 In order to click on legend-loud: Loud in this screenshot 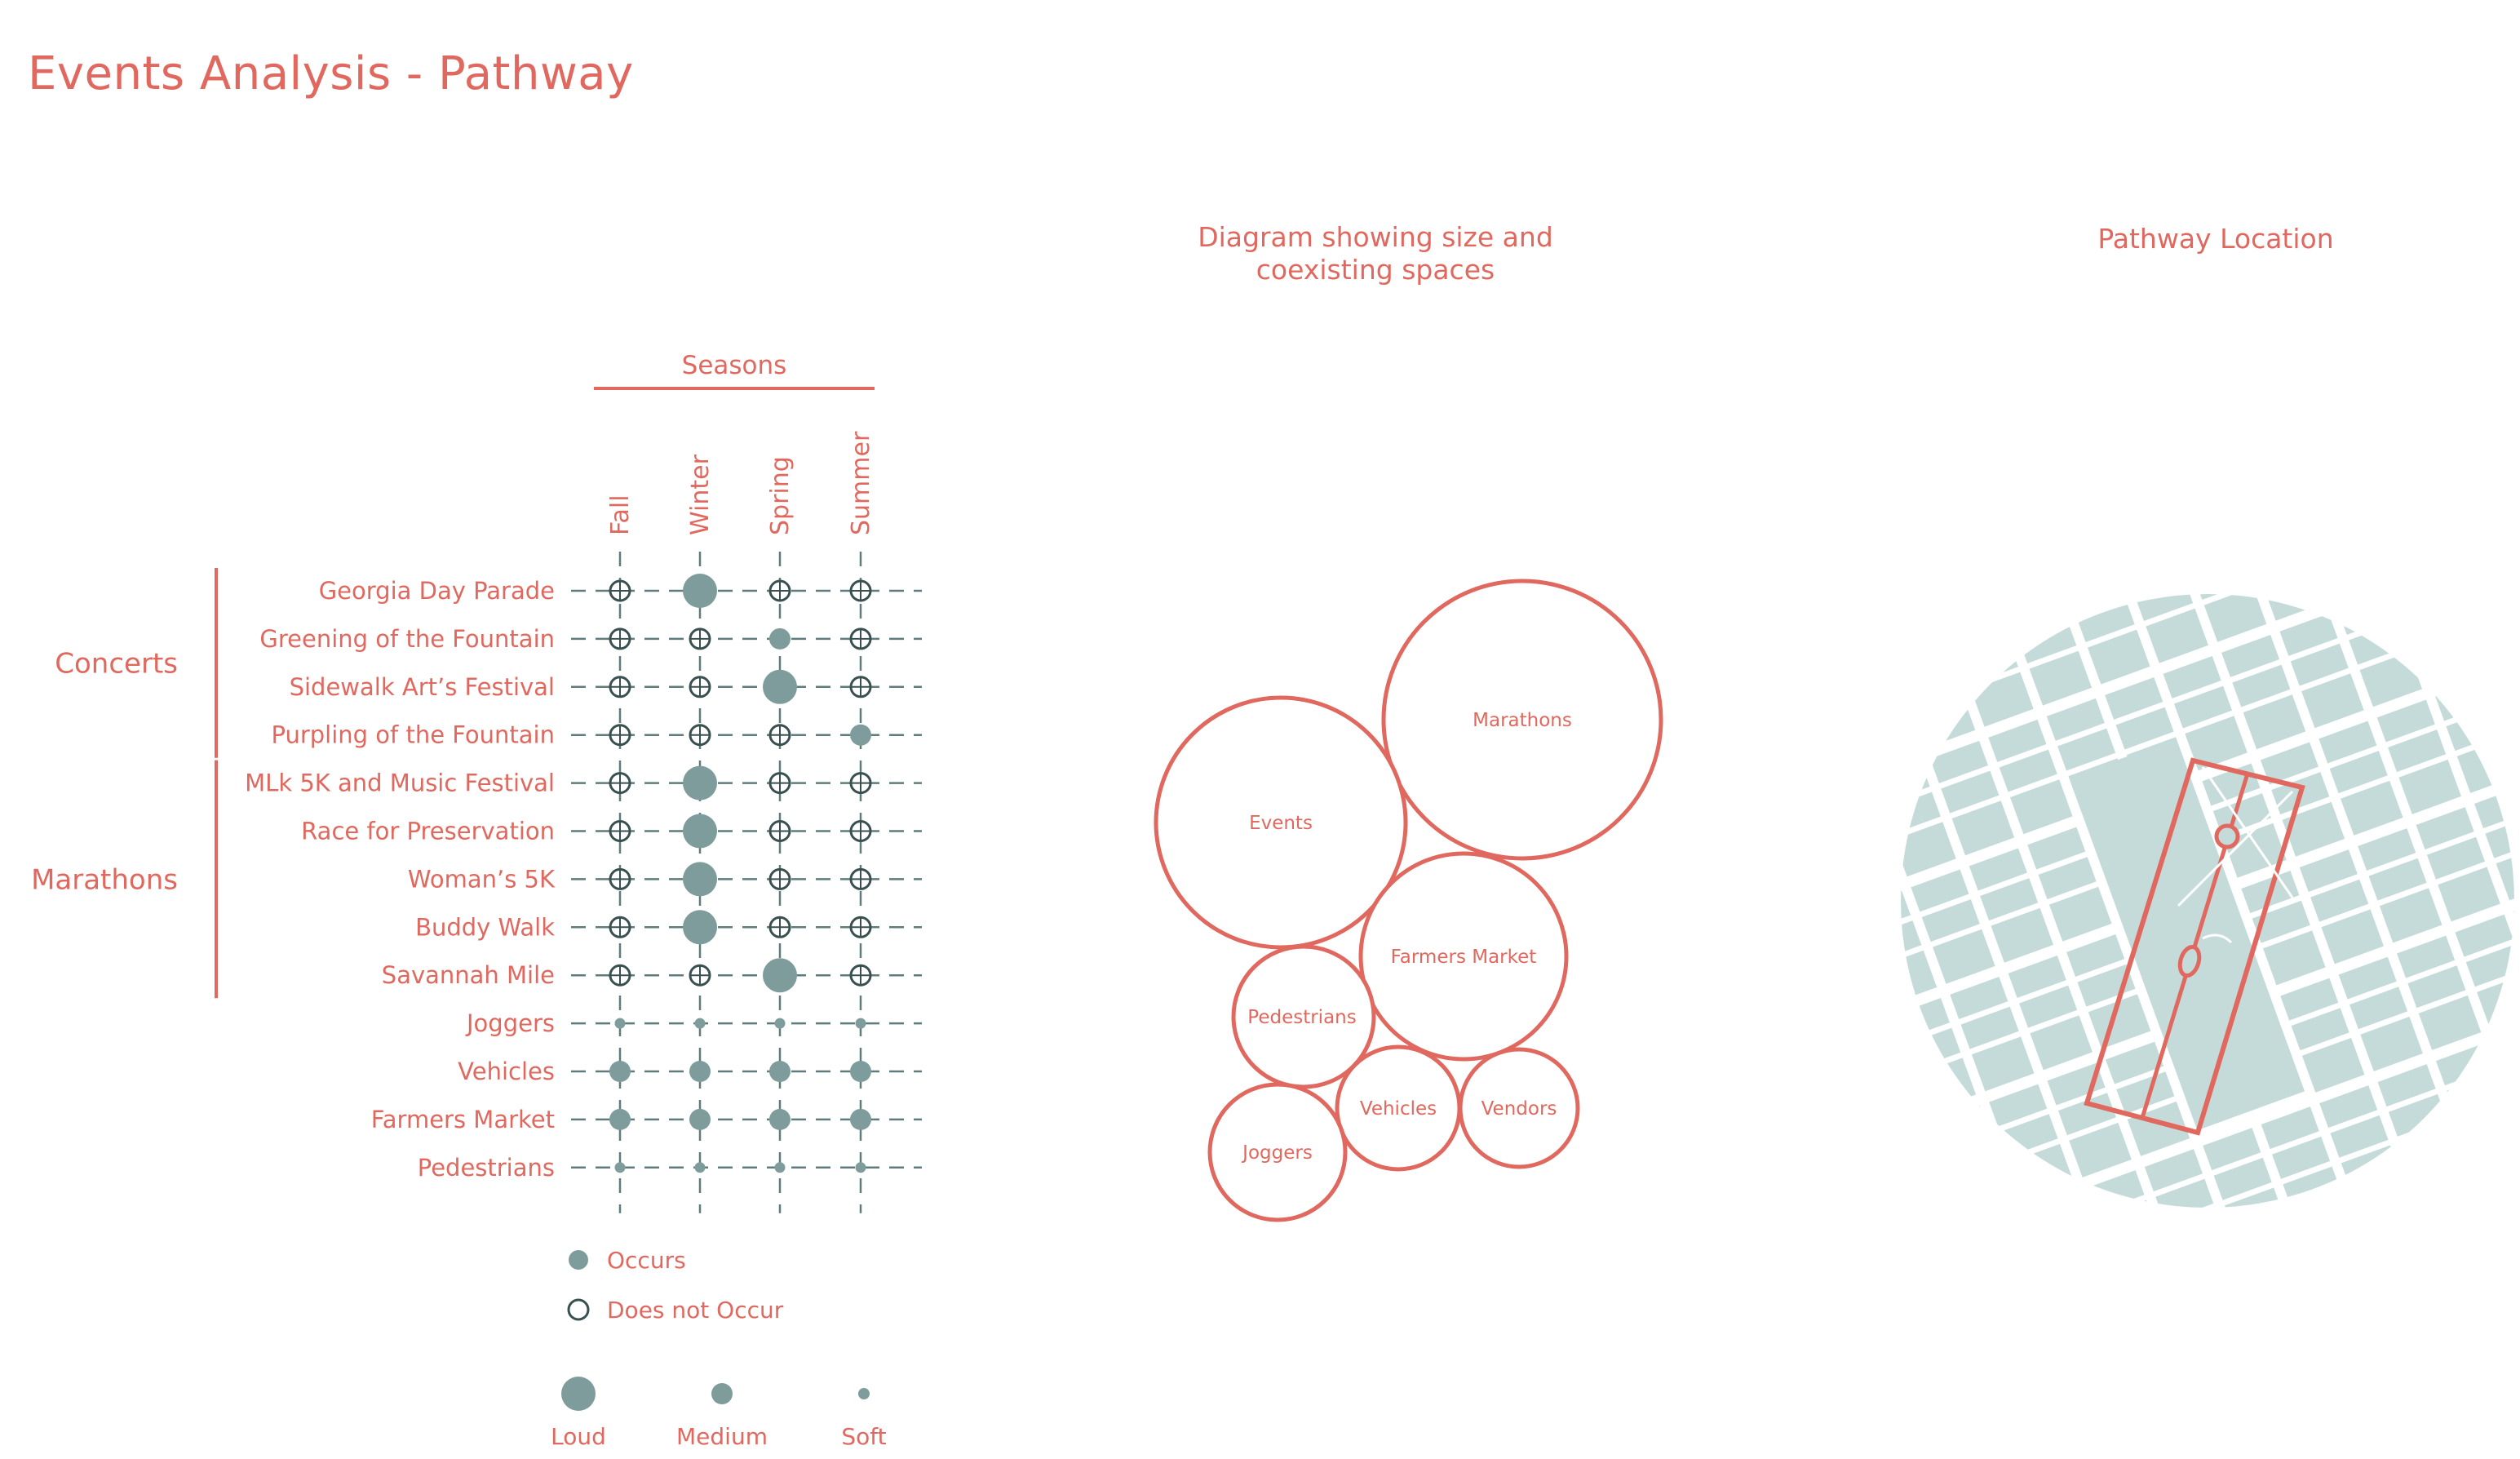, I will do `click(579, 1436)`.